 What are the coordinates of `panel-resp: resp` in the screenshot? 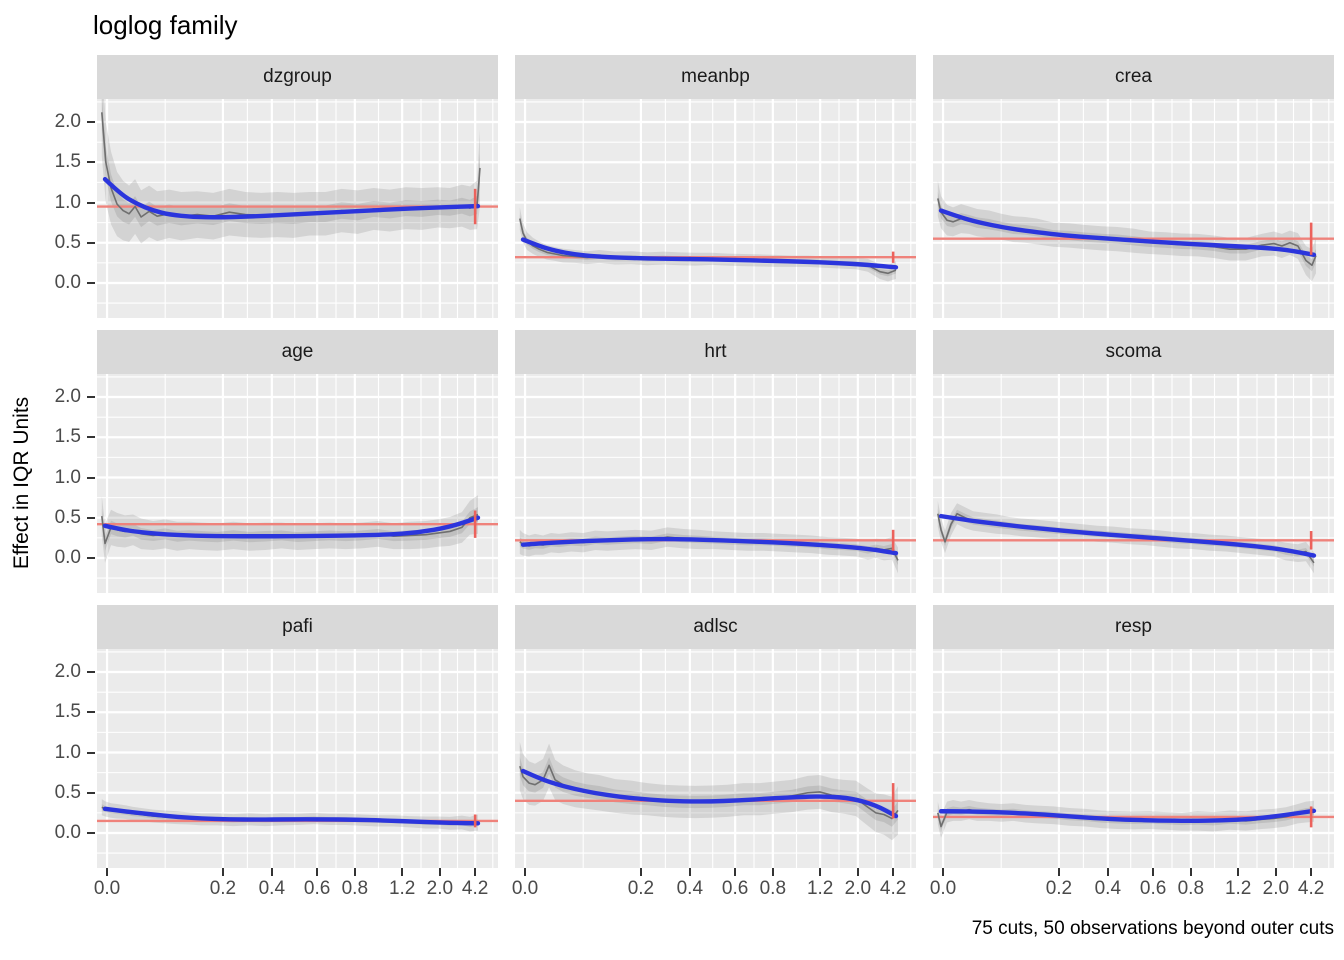 It's located at (1133, 736).